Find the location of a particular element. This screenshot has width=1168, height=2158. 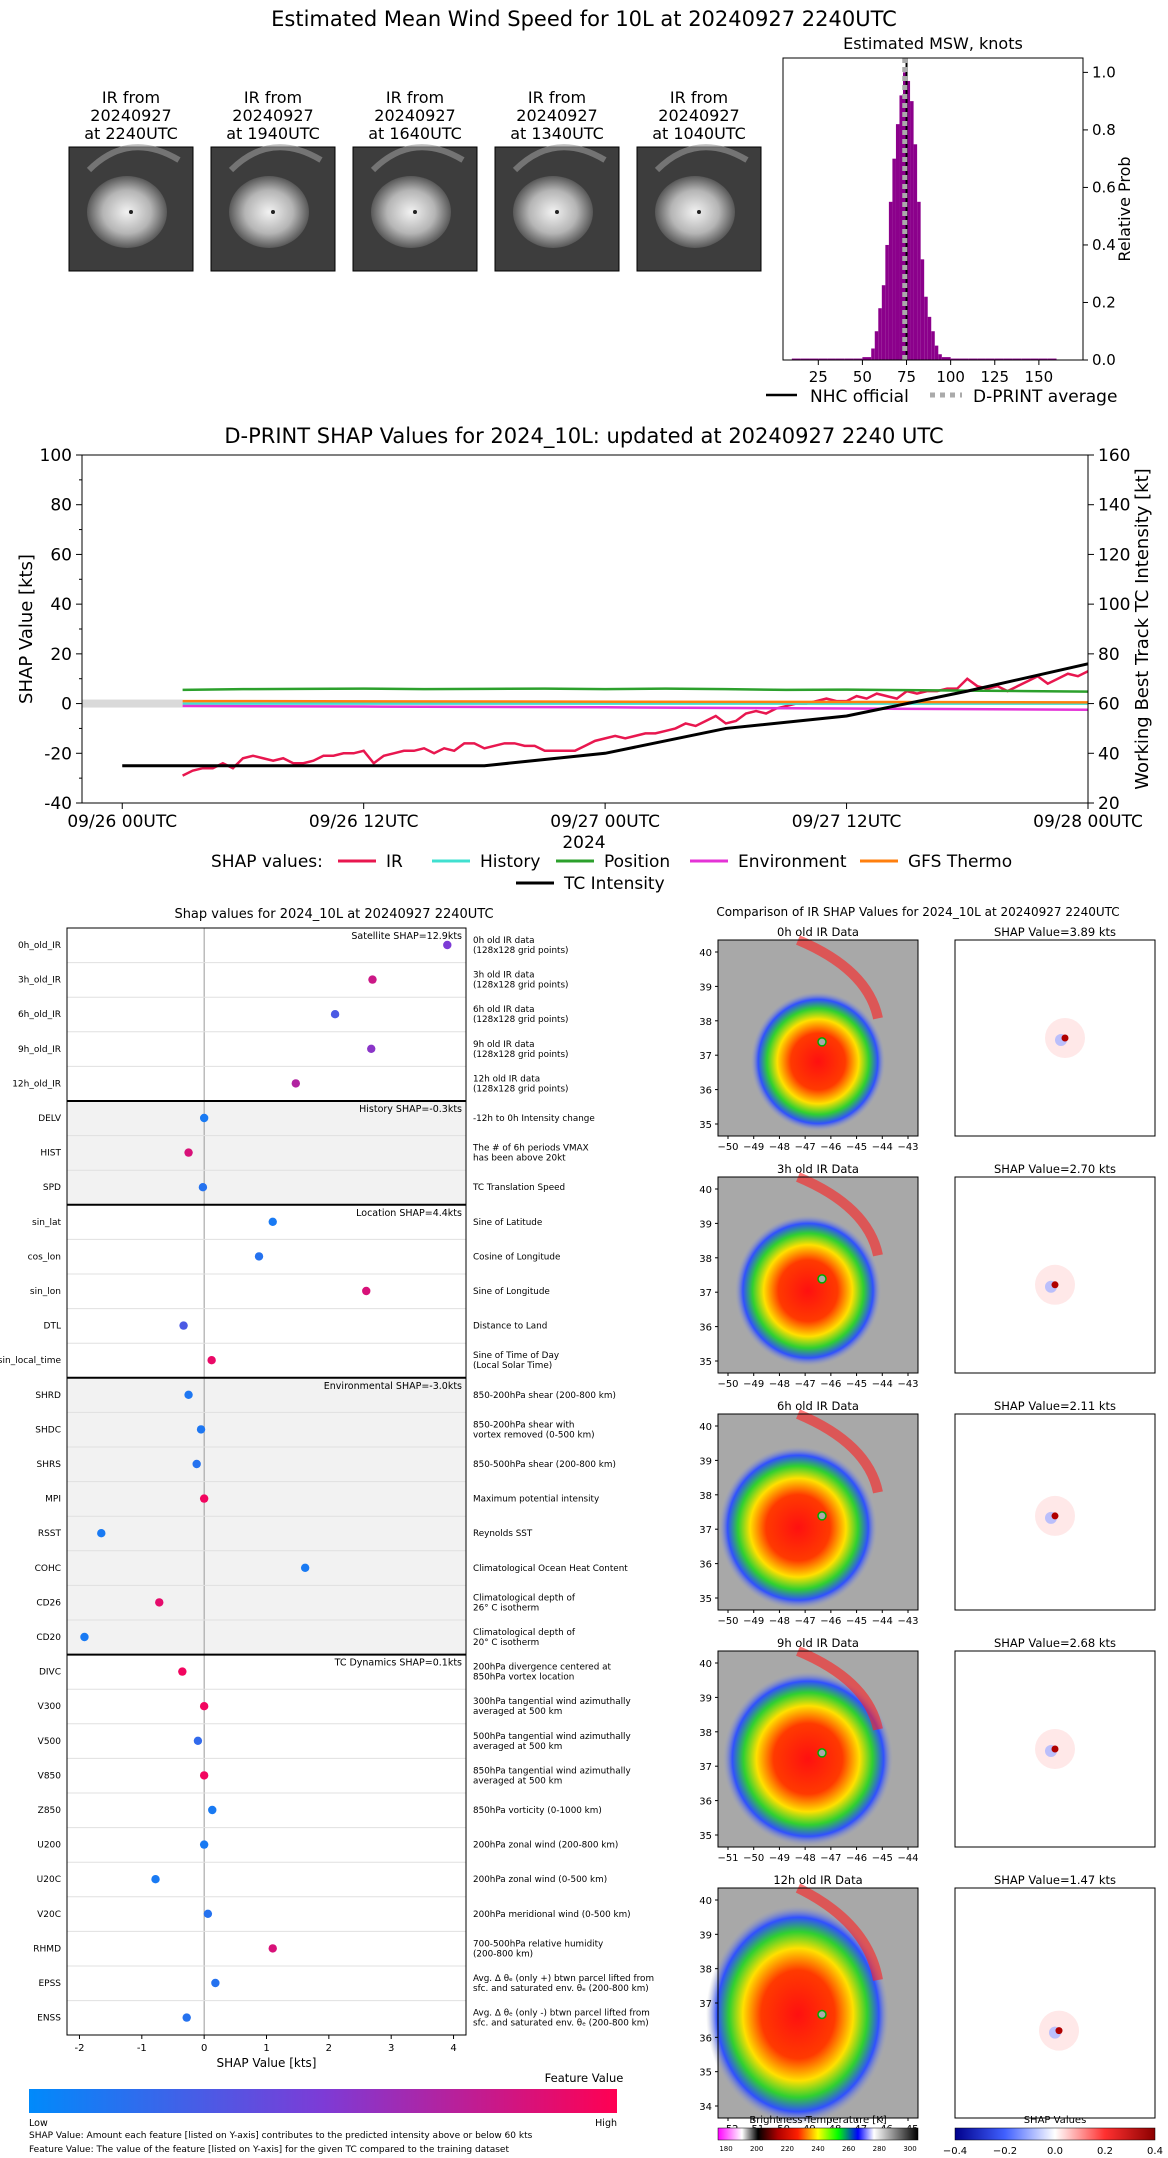

y-axis-label: SHAP Value [kts] is located at coordinates (26, 629).